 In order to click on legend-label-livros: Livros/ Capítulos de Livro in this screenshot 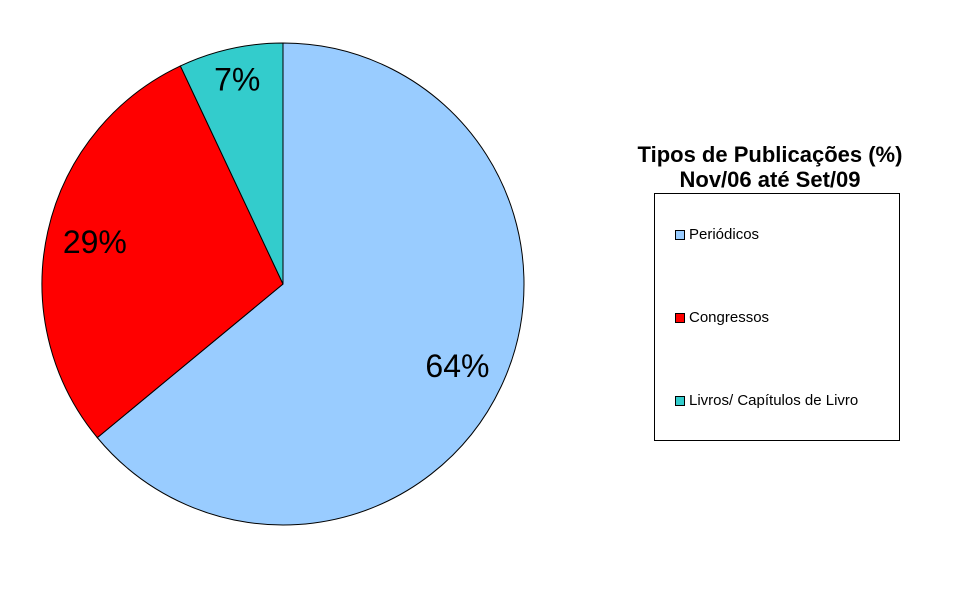, I will do `click(774, 400)`.